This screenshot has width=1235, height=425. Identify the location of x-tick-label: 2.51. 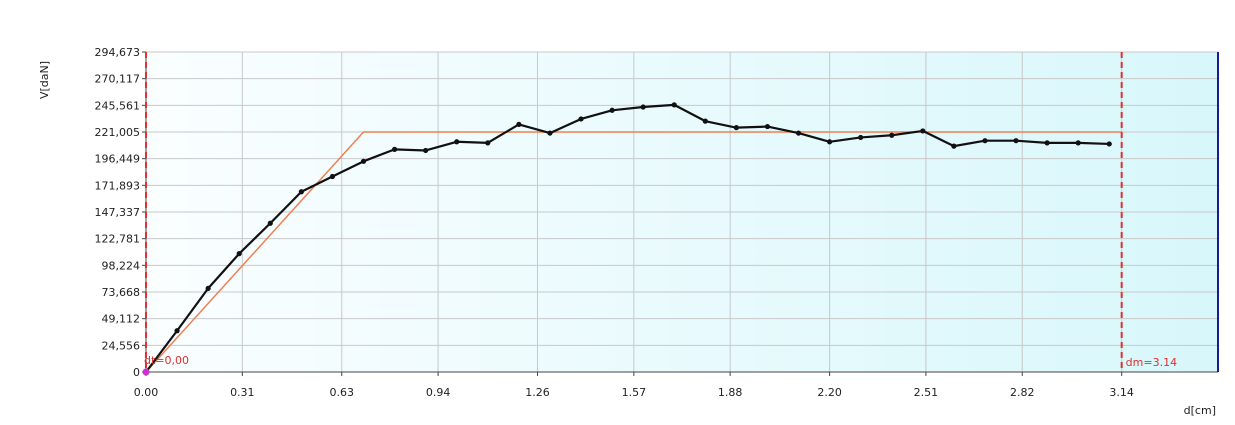
(926, 392).